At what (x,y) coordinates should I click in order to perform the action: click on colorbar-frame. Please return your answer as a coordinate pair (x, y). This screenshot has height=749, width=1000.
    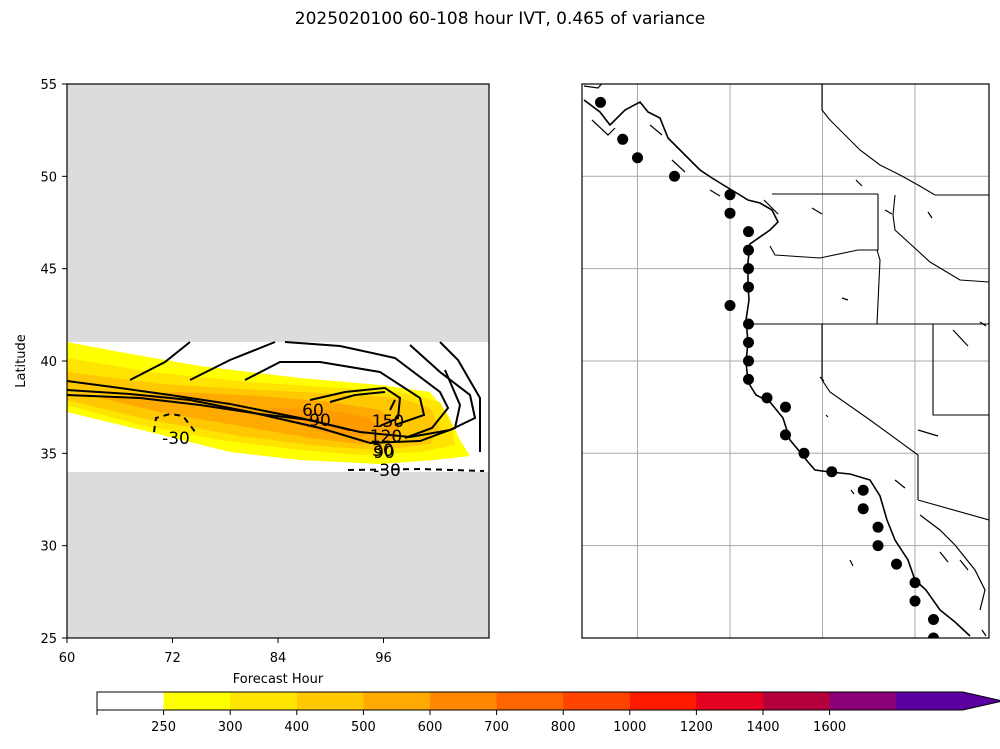
    Looking at the image, I should click on (548, 701).